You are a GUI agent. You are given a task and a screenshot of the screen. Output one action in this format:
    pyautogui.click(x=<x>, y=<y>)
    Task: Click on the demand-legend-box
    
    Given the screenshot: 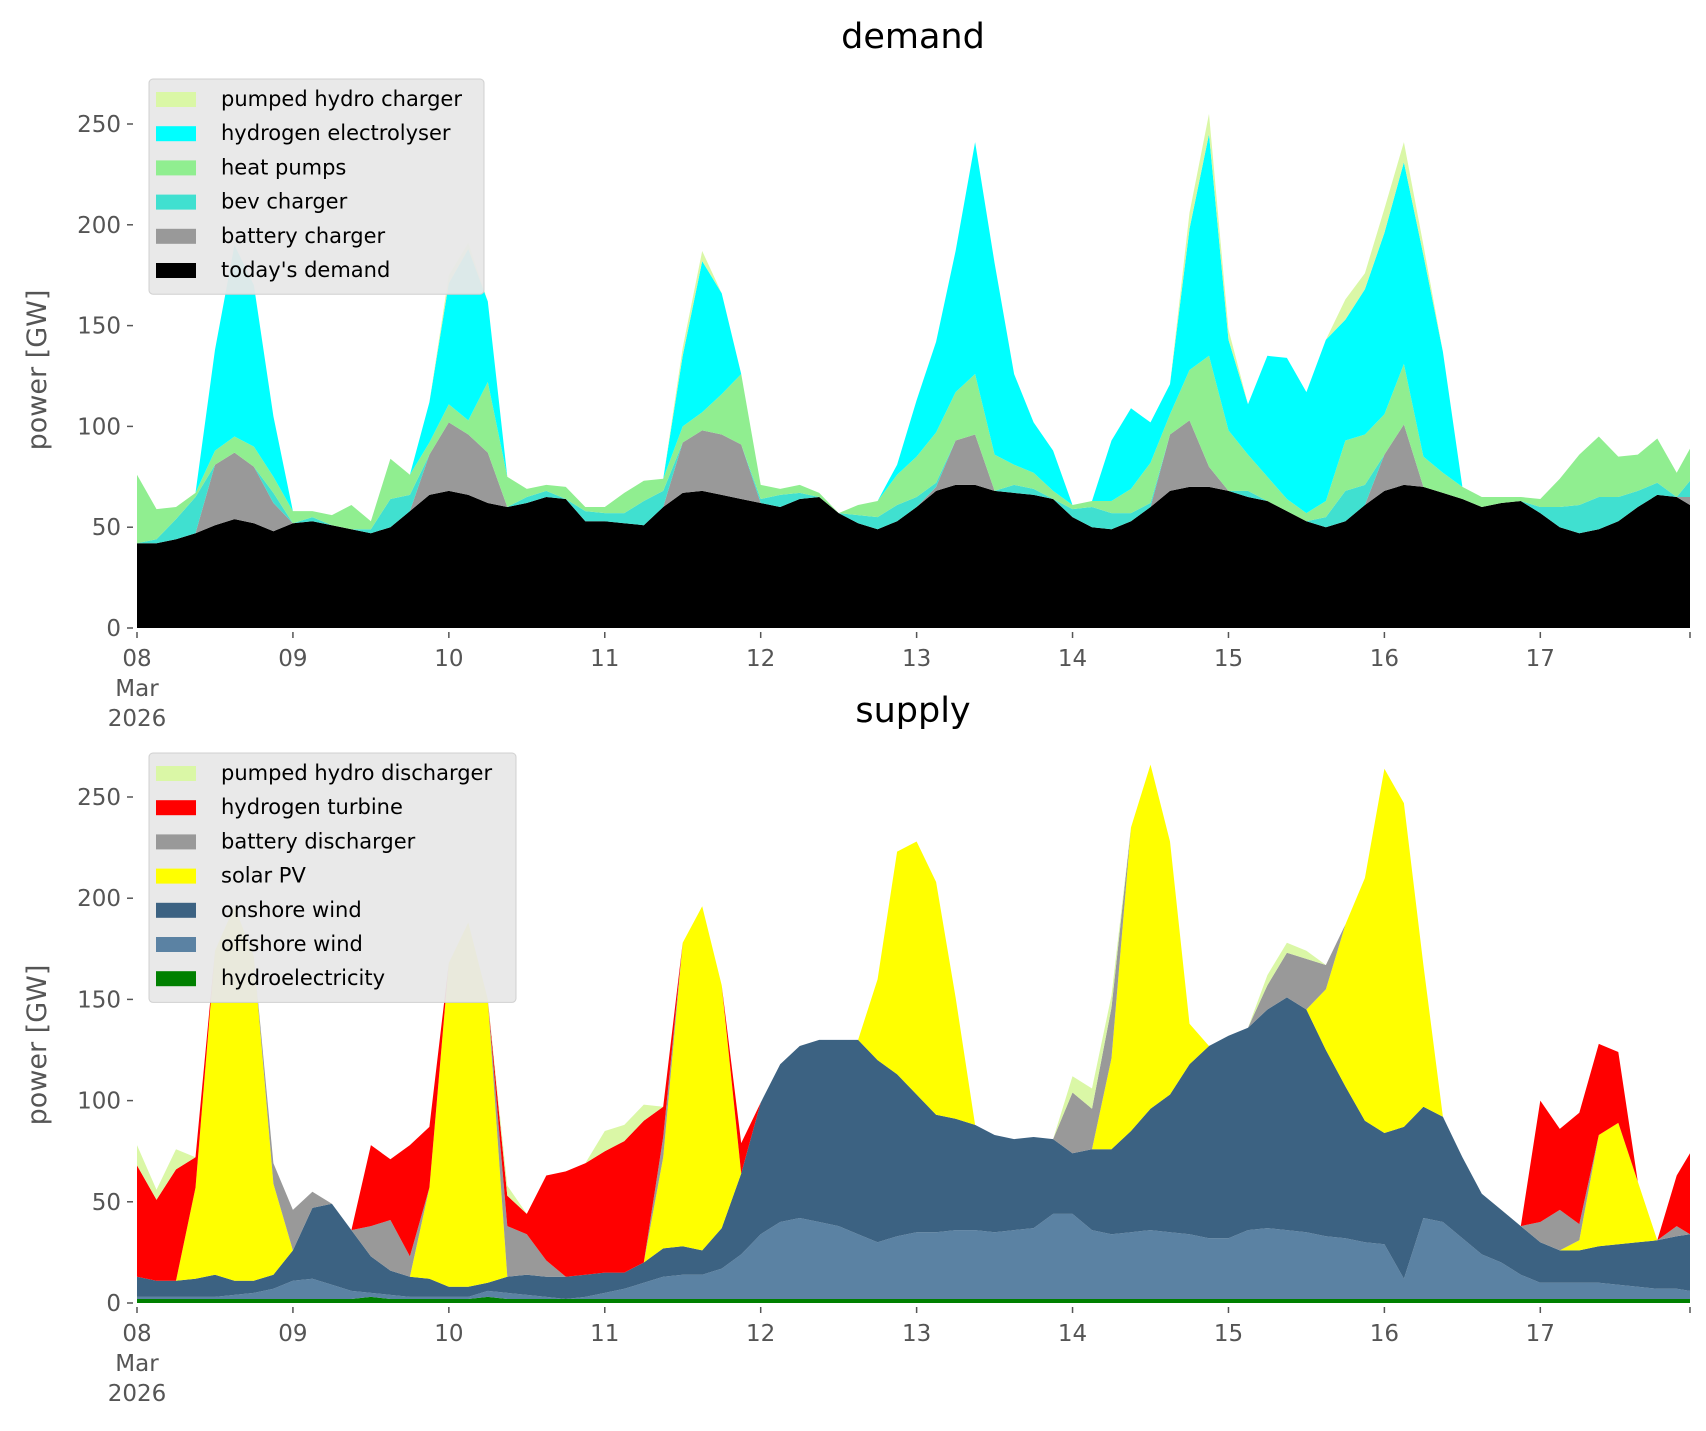 What is the action you would take?
    pyautogui.click(x=316, y=186)
    